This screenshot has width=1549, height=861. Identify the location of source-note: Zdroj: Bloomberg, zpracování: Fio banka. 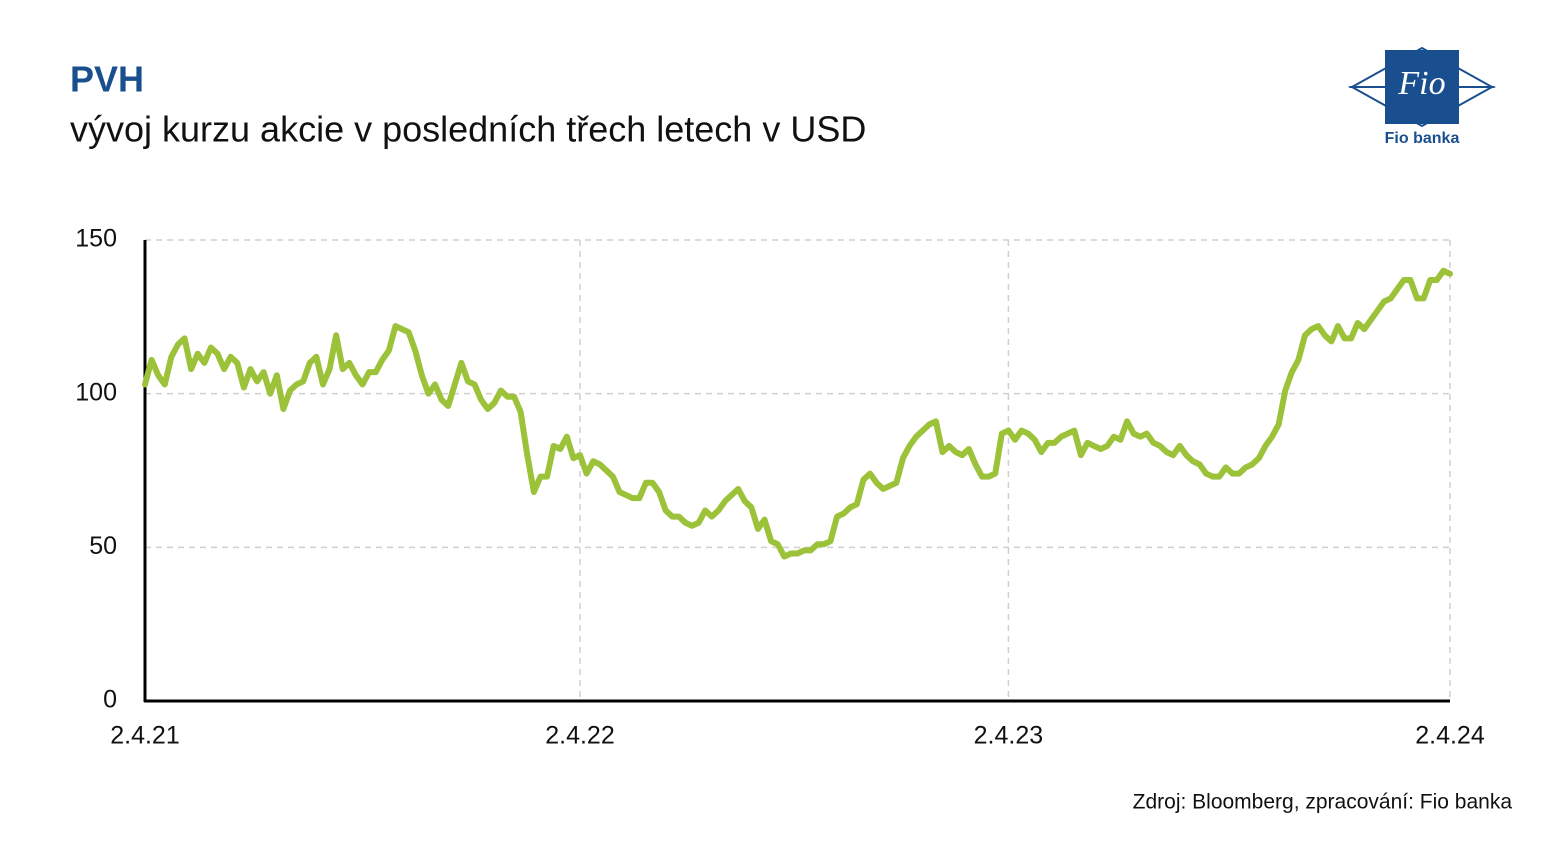
(1323, 802).